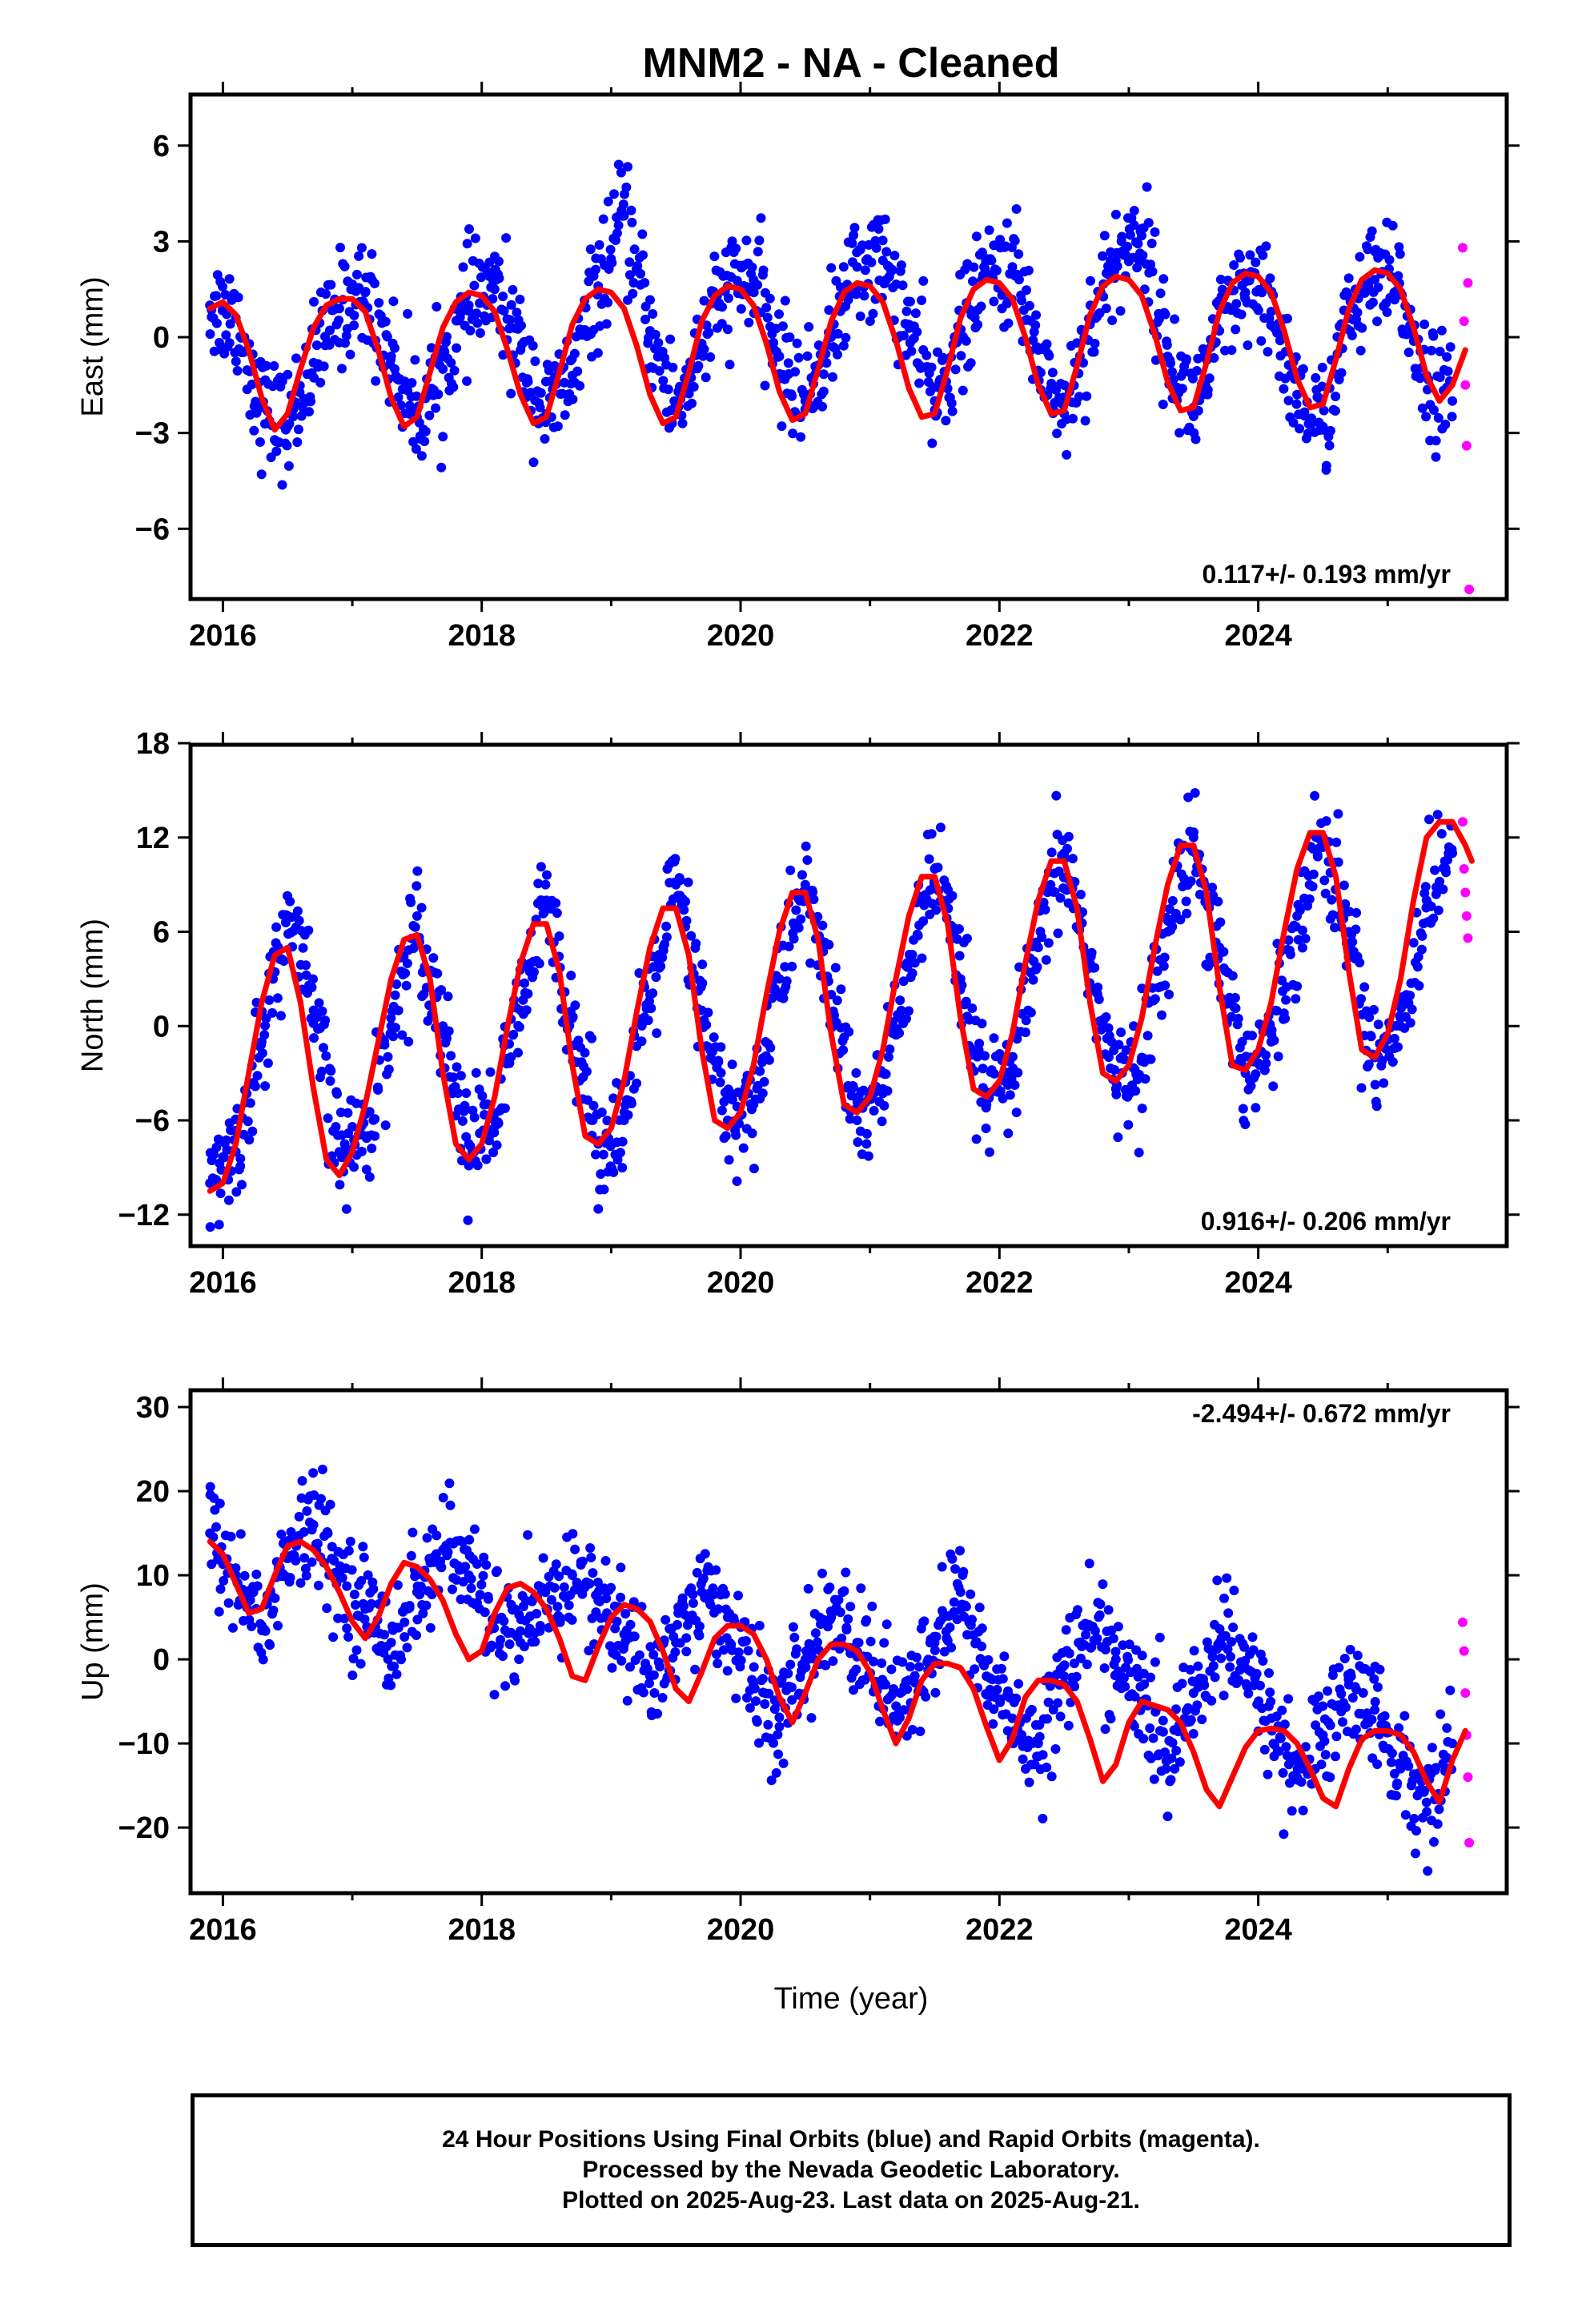 The height and width of the screenshot is (2324, 1582). Describe the element at coordinates (223, 636) in the screenshot. I see `x-tick-label: 2016` at that location.